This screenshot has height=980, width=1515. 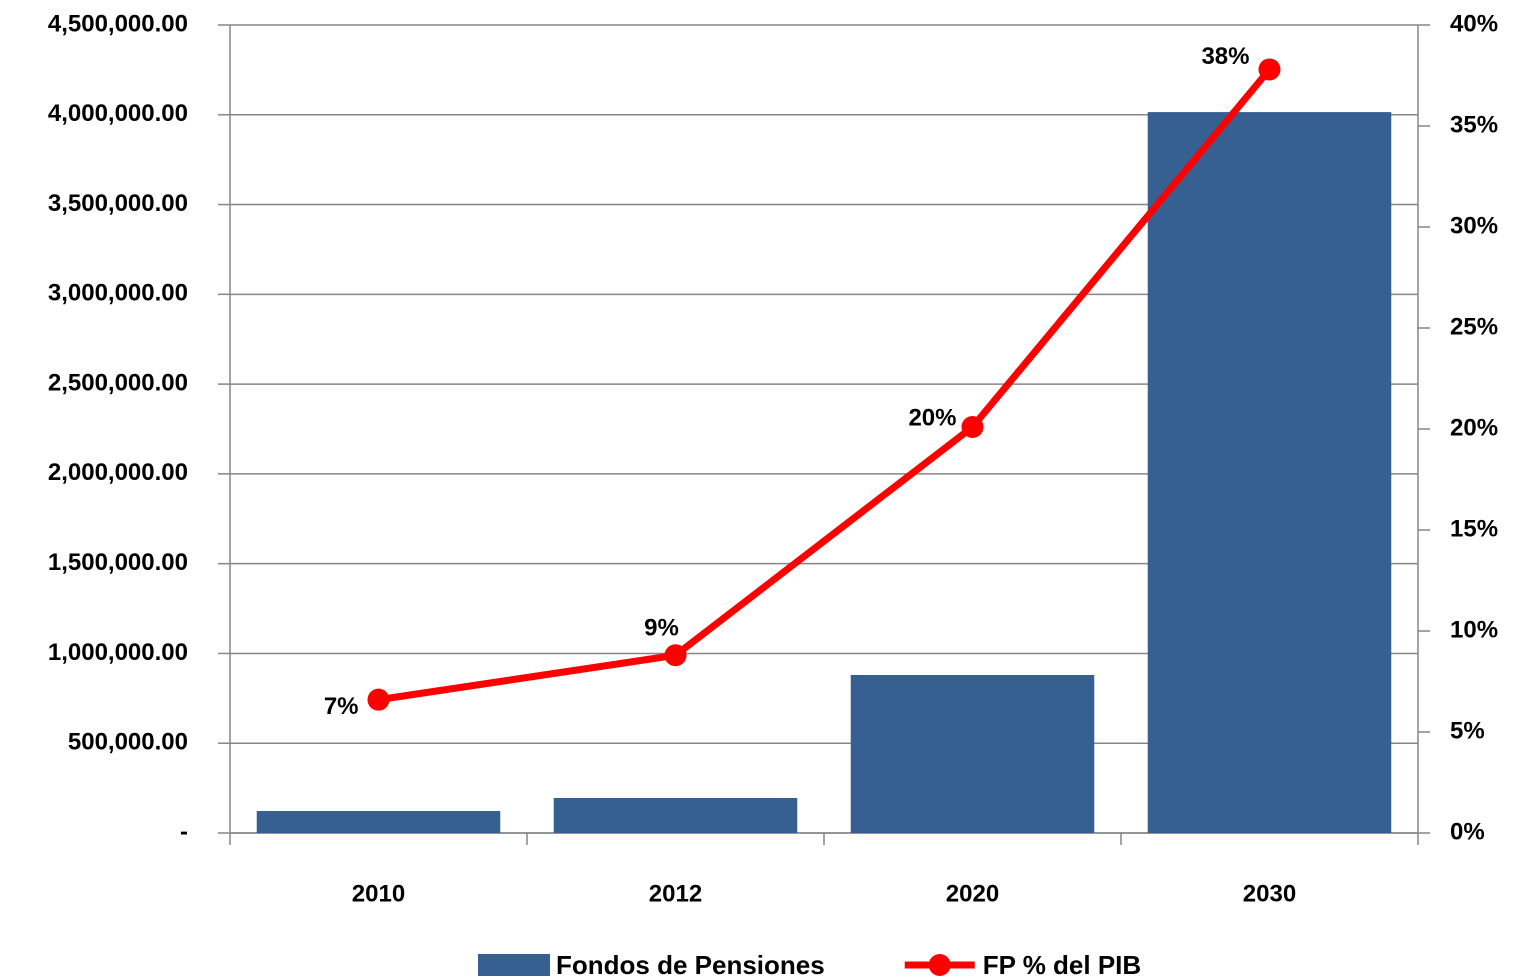 What do you see at coordinates (118, 562) in the screenshot?
I see `y-tick-label: 1,500,000.00` at bounding box center [118, 562].